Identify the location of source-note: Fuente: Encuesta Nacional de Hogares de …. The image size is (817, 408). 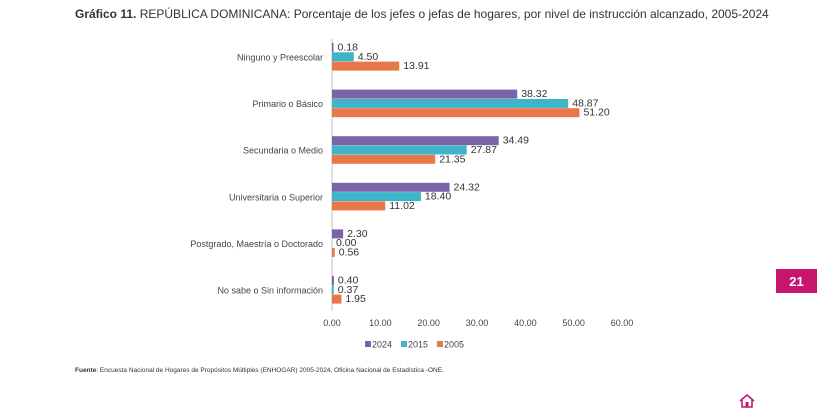
(259, 370).